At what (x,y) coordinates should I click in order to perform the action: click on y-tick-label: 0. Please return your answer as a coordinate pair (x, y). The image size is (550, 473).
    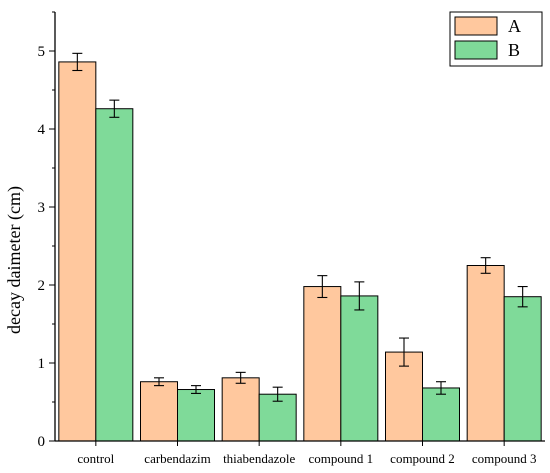
    Looking at the image, I should click on (42, 442).